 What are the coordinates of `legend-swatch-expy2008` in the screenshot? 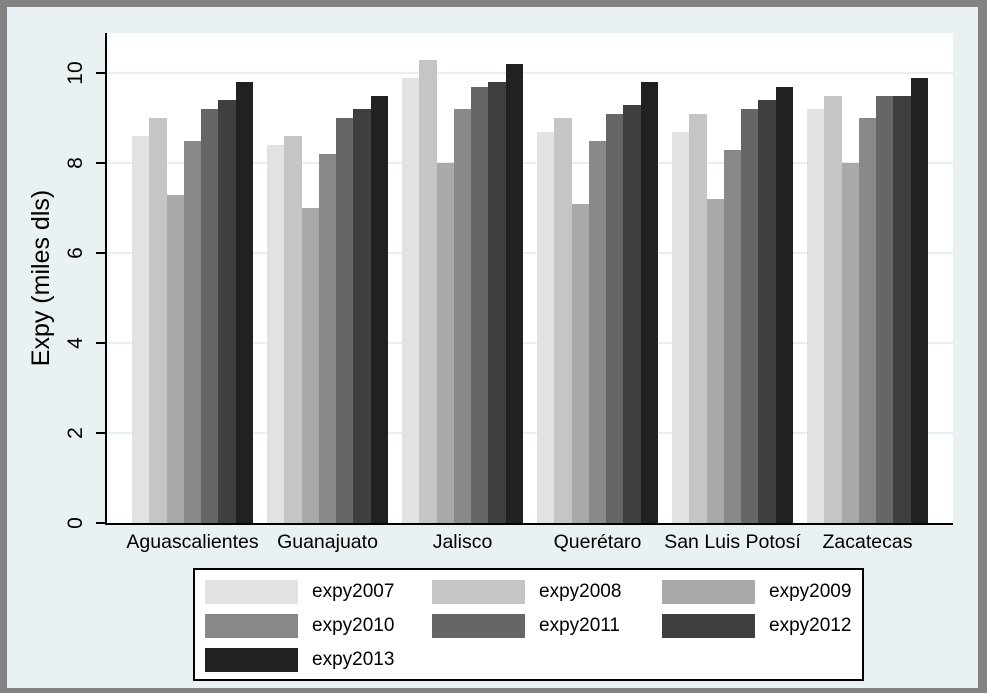 It's located at (478, 592).